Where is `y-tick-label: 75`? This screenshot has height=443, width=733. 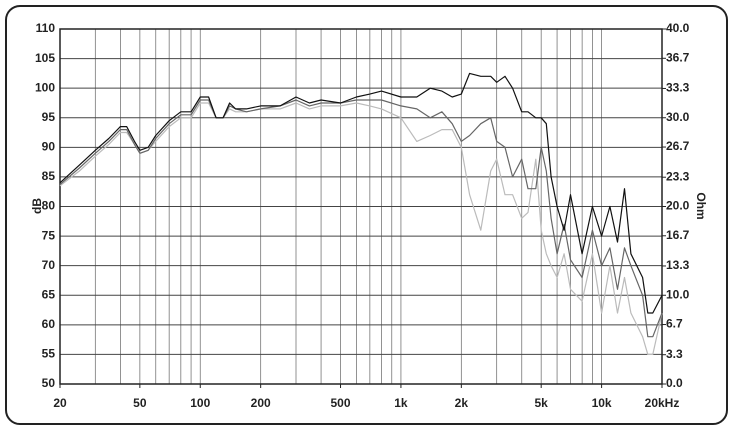 y-tick-label: 75 is located at coordinates (49, 235).